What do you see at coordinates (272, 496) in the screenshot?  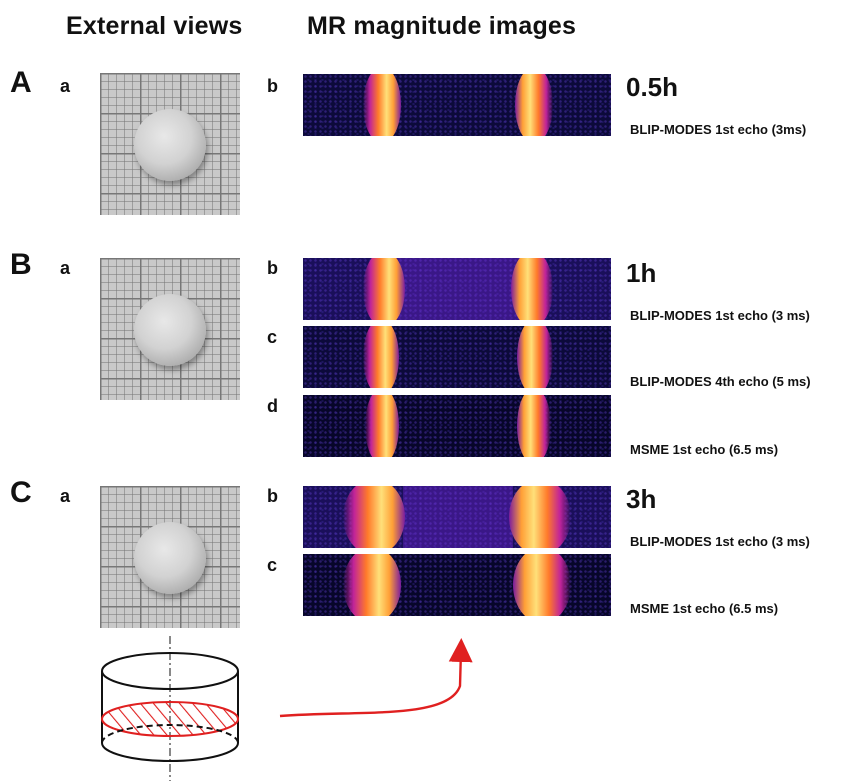 I see `panel-c-image-b-label: b` at bounding box center [272, 496].